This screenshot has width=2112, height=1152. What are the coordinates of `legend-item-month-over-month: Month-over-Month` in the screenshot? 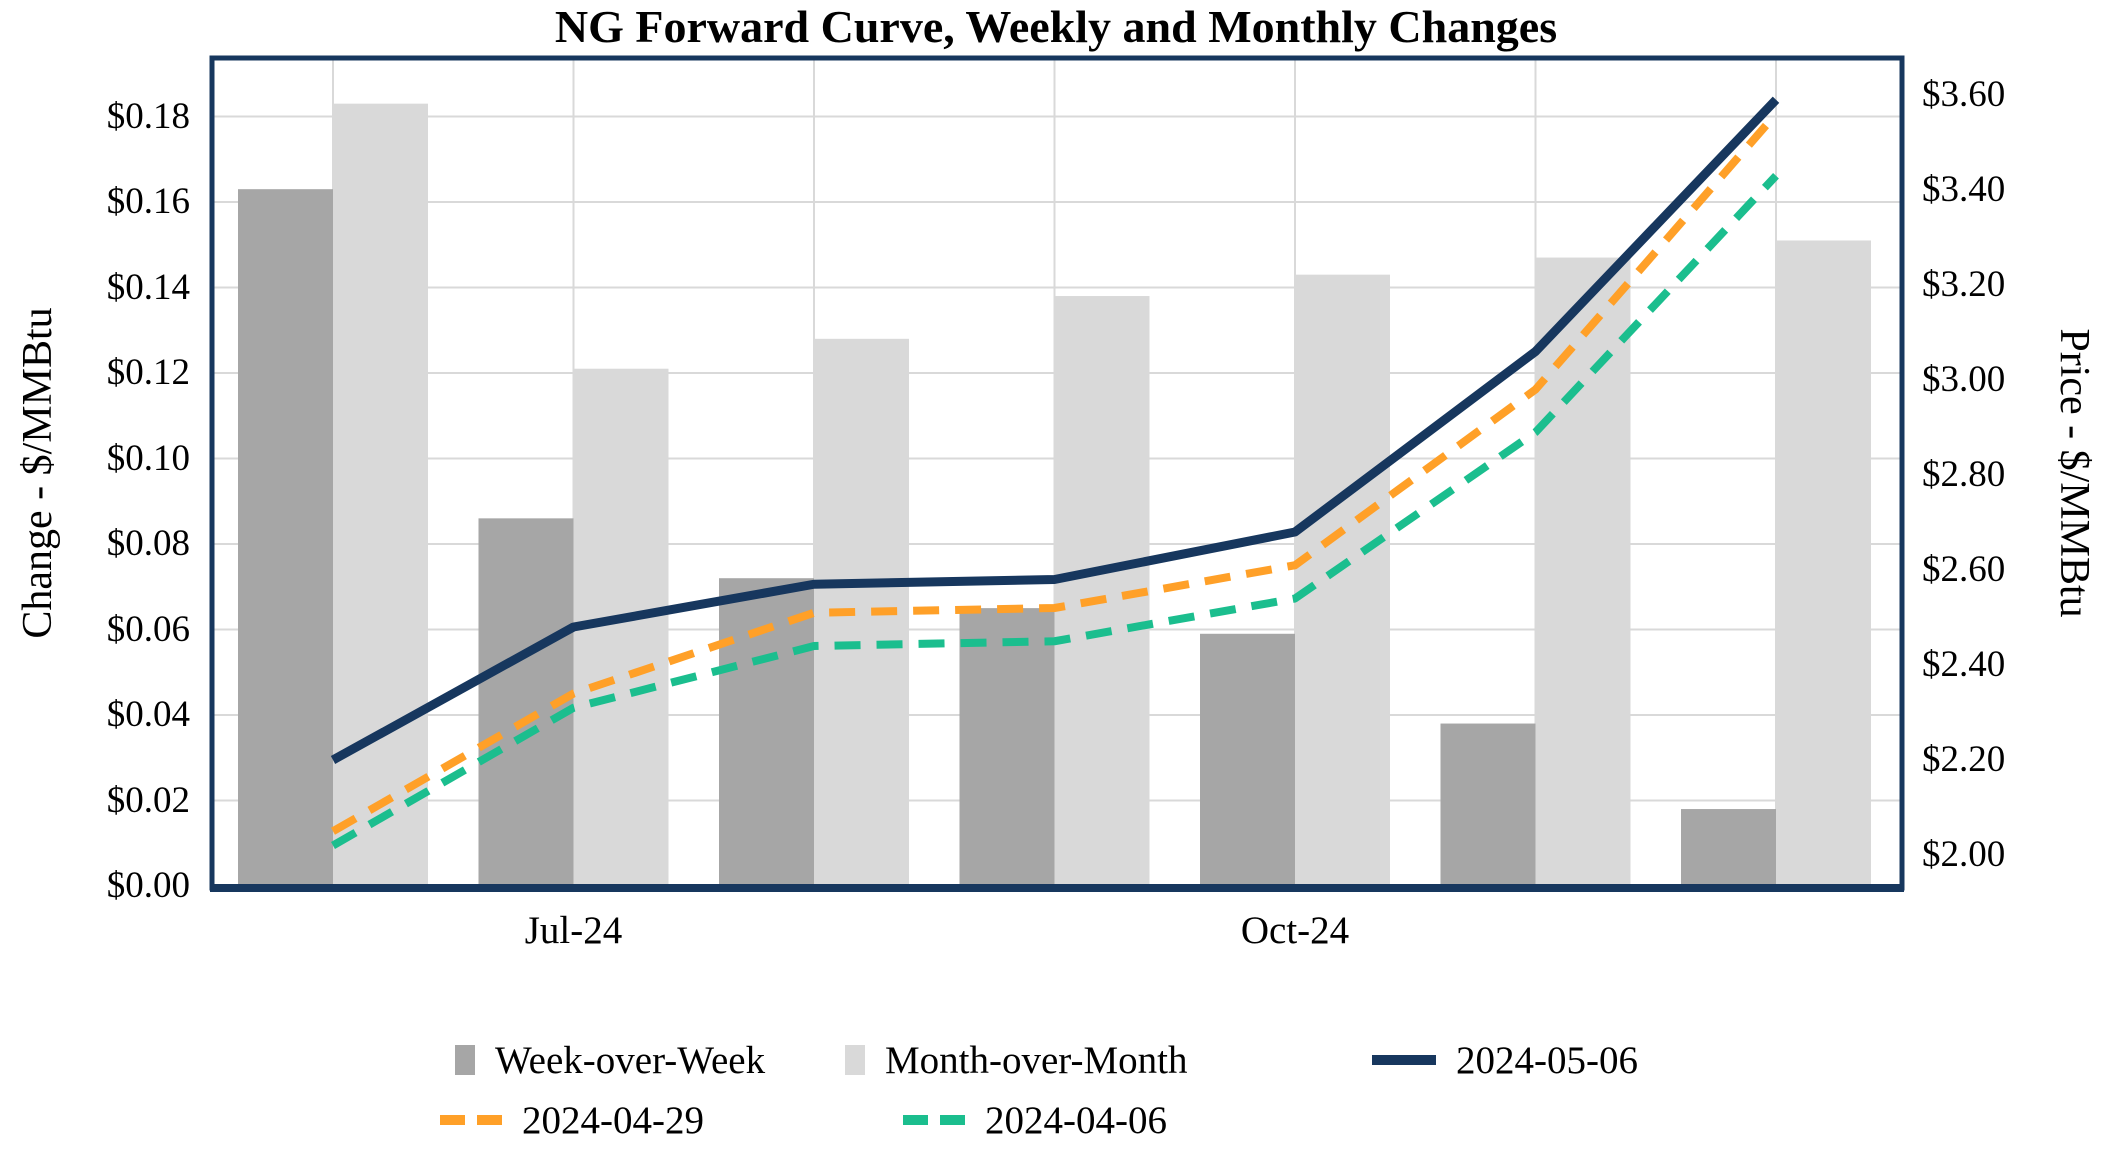 It's located at (1016, 1060).